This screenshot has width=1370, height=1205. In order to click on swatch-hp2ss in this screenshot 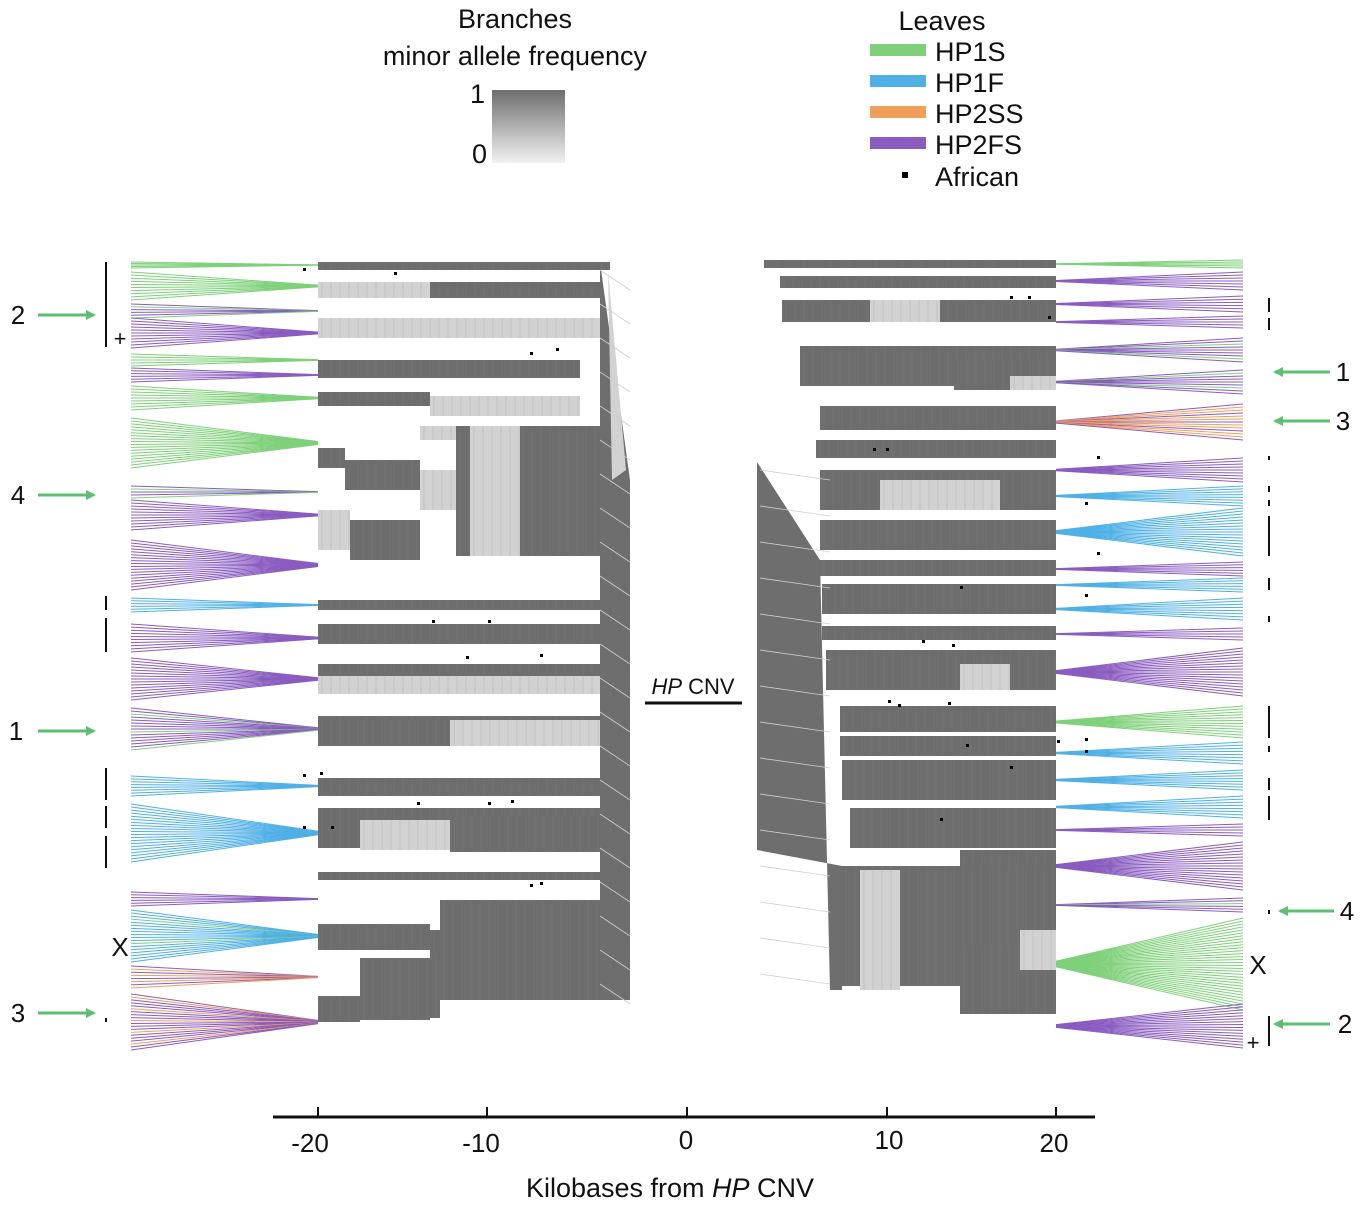, I will do `click(898, 112)`.